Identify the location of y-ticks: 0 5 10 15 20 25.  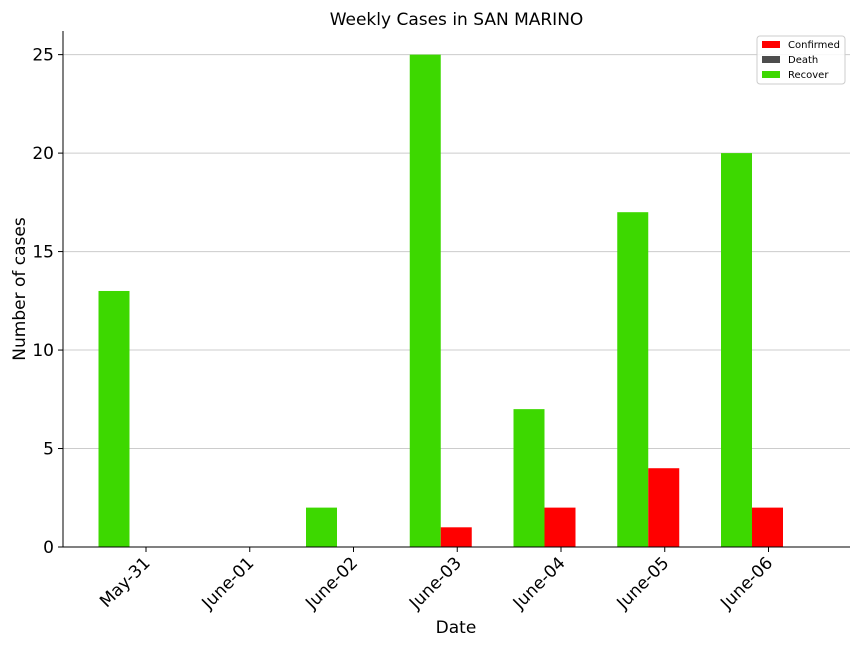
(47, 302).